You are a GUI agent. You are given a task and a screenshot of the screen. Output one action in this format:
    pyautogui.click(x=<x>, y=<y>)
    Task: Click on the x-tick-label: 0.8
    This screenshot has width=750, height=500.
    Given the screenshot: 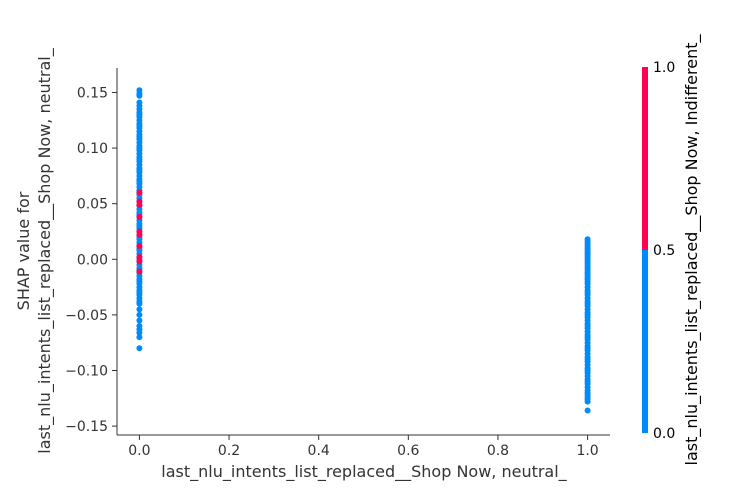 What is the action you would take?
    pyautogui.click(x=498, y=451)
    